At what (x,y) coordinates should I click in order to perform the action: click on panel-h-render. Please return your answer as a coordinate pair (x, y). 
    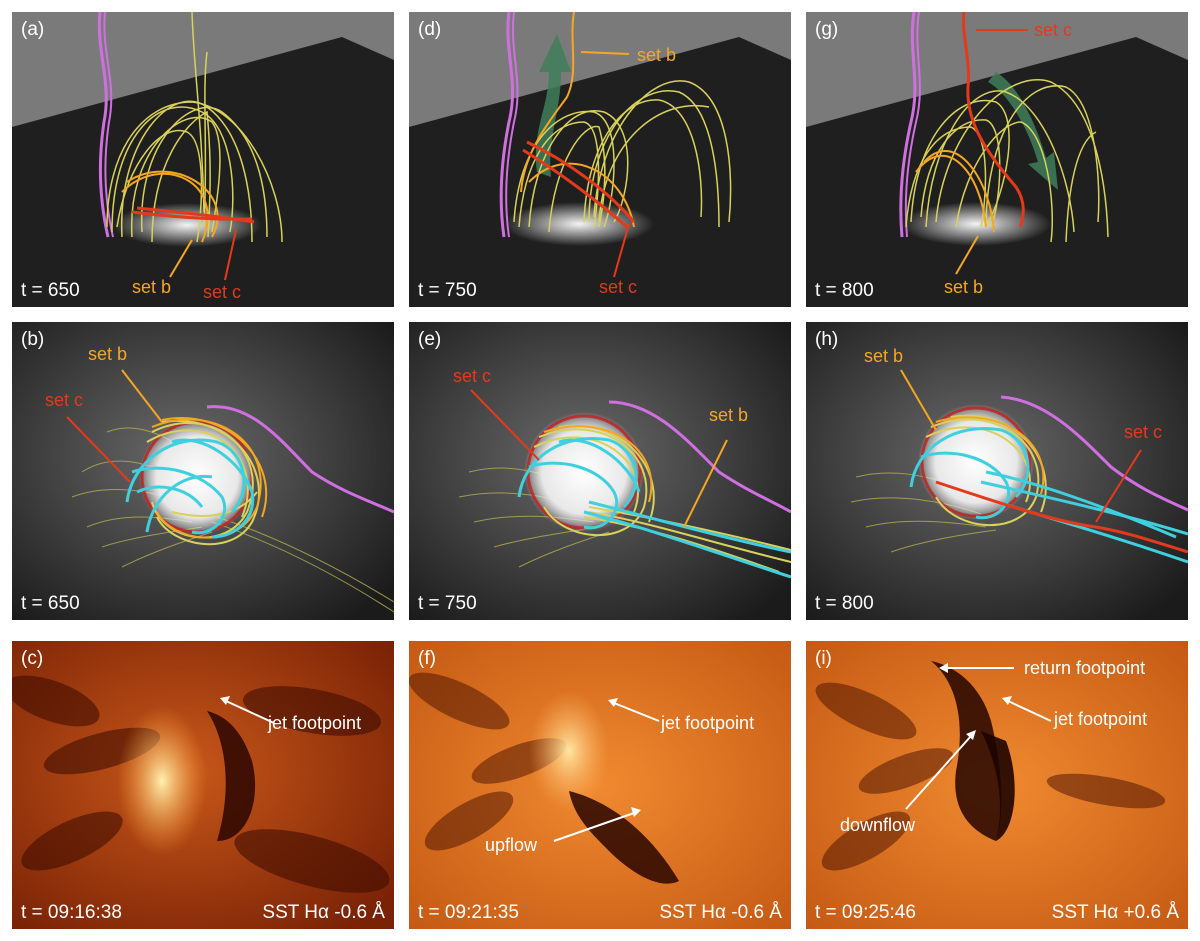
    Looking at the image, I should click on (997, 471).